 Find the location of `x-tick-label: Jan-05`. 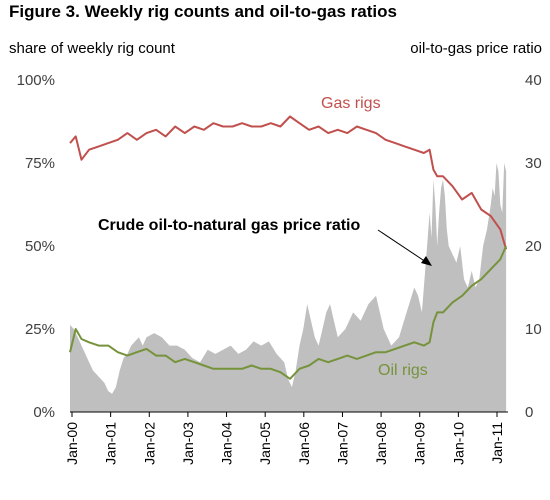

x-tick-label: Jan-05 is located at coordinates (265, 443).